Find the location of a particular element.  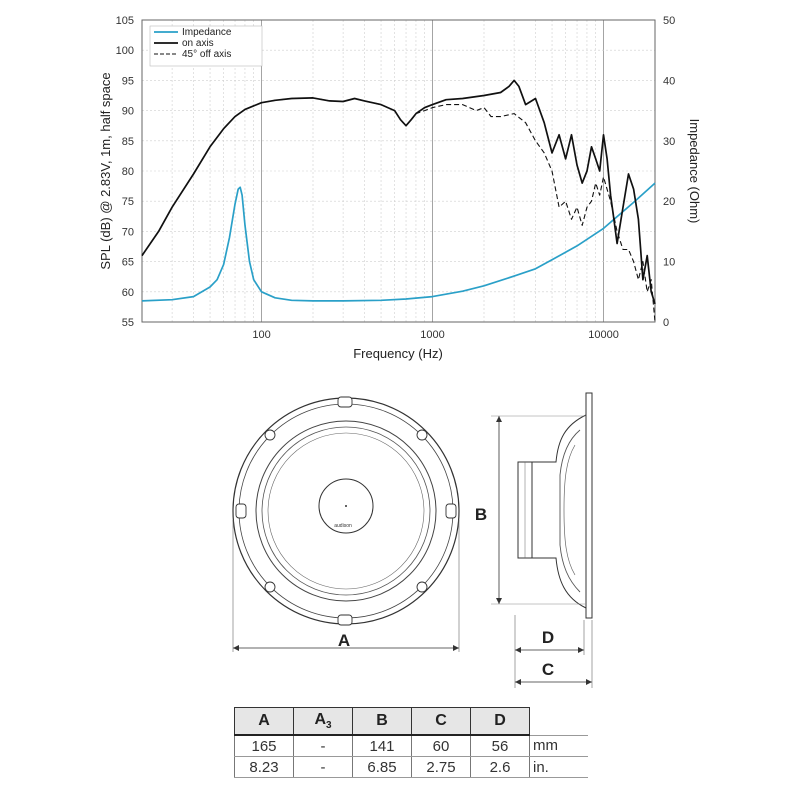

table-row: 8.23 - 6.85 2.75 2.6 in. is located at coordinates (411, 767).